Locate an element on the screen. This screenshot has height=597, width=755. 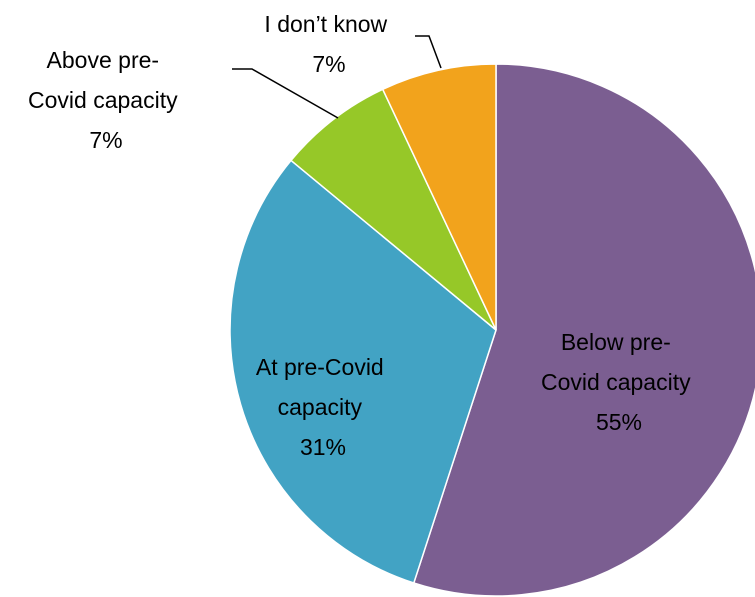
pie-slice-above-pre-covid-capacity is located at coordinates (393, 209).